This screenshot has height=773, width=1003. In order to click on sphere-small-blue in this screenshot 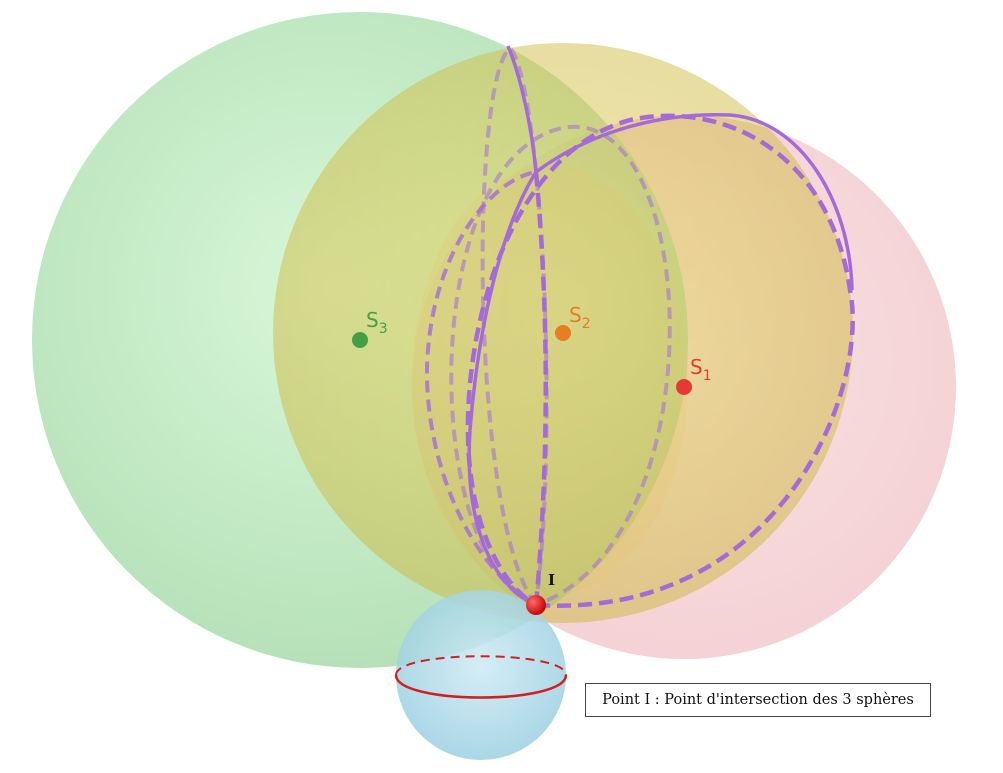, I will do `click(481, 675)`.